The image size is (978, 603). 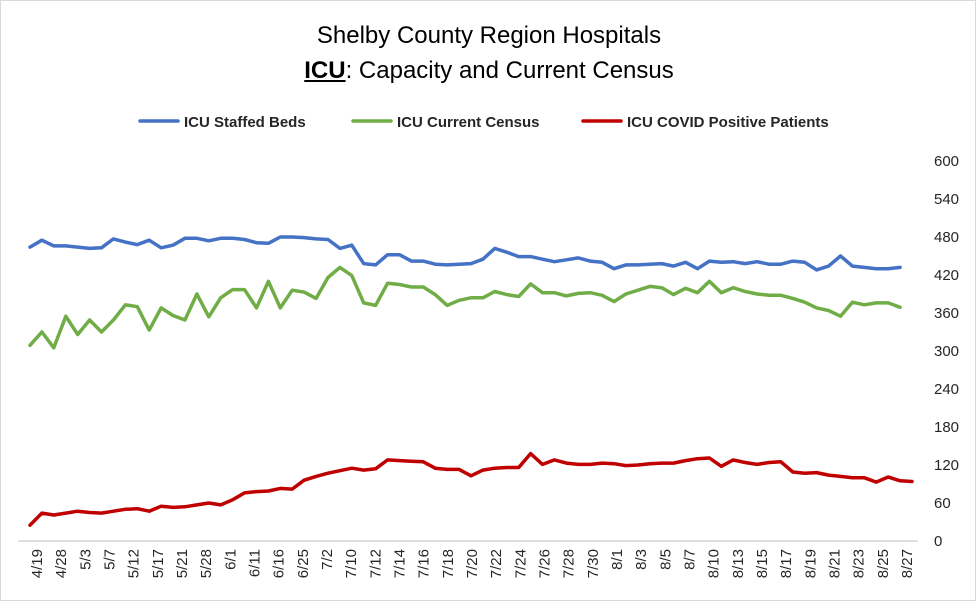 What do you see at coordinates (85, 559) in the screenshot?
I see `x-tick-label: 5/3` at bounding box center [85, 559].